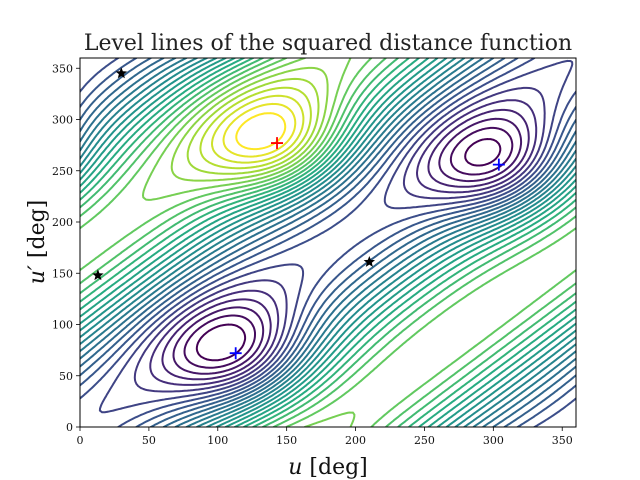 This screenshot has width=640, height=480. Describe the element at coordinates (62, 273) in the screenshot. I see `y-tick-label: 150` at that location.